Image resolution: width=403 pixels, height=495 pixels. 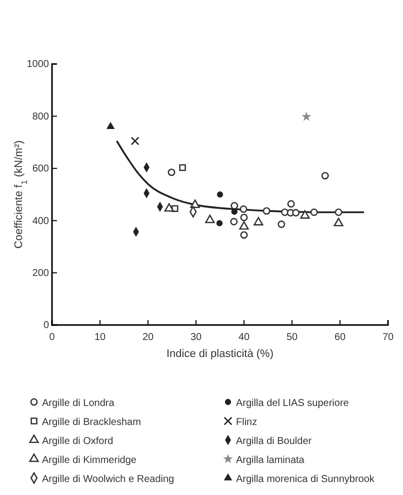 What do you see at coordinates (100, 337) in the screenshot?
I see `x-tick-label: 10` at bounding box center [100, 337].